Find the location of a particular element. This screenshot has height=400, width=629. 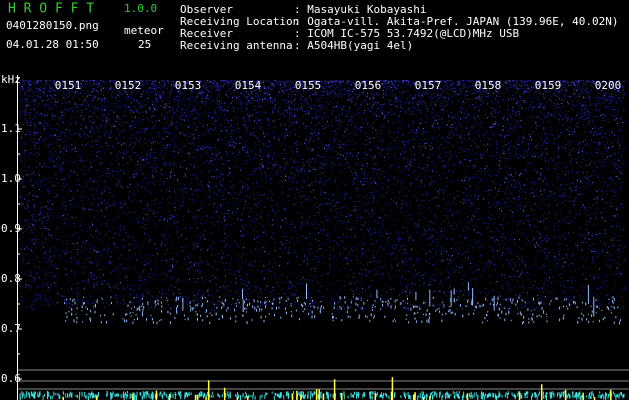

axis-unit: kHz is located at coordinates (11, 79).